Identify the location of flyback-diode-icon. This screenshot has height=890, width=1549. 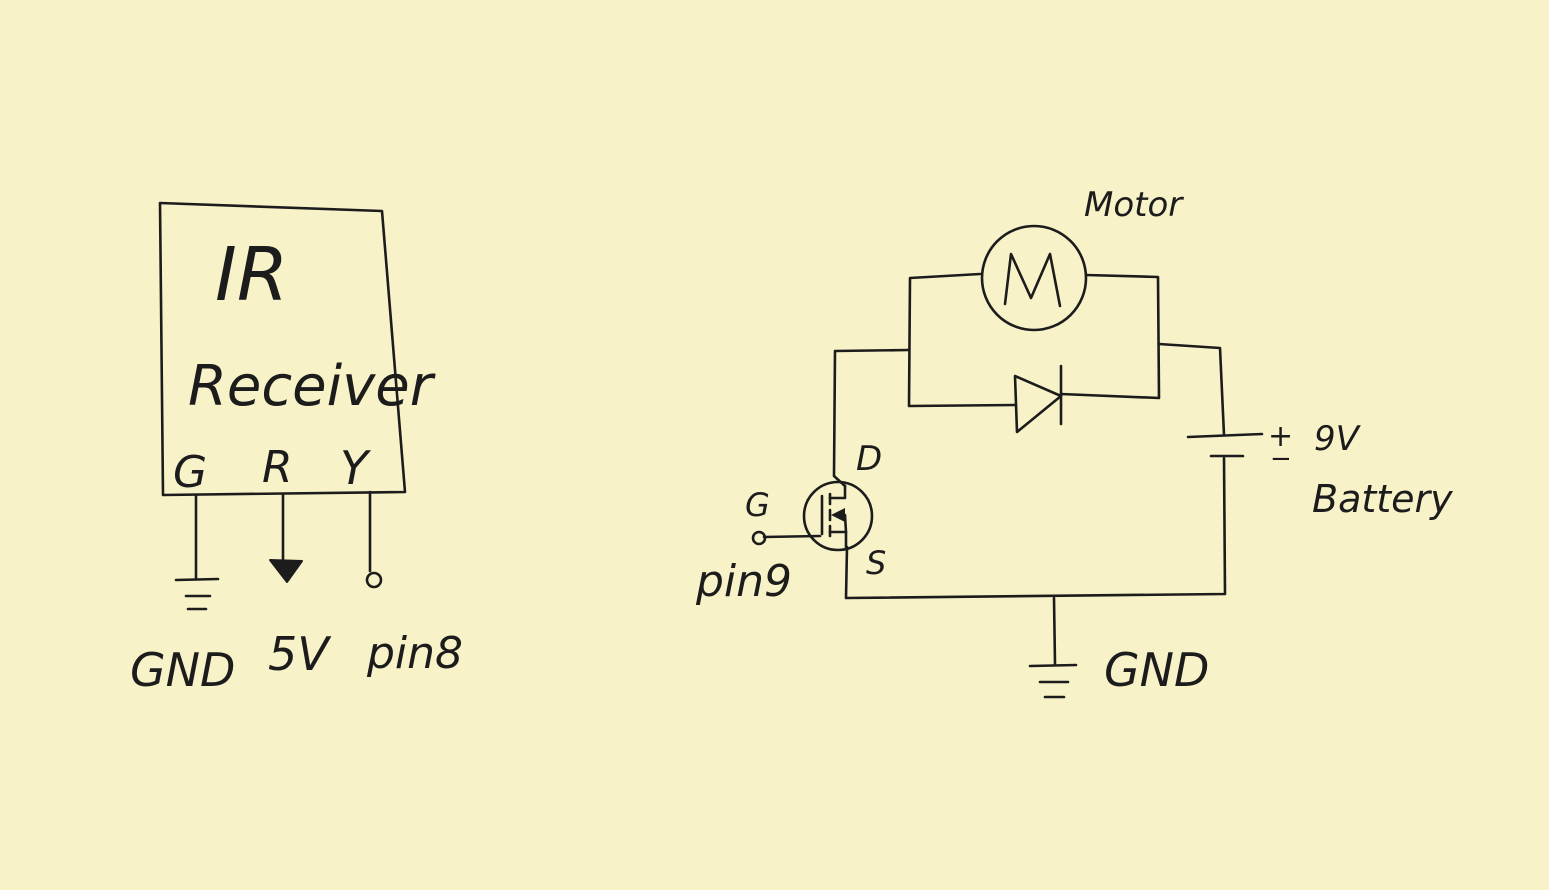
(1038, 399).